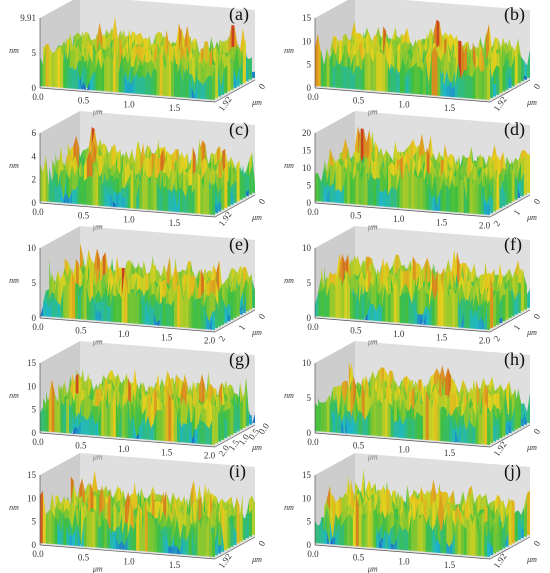 The width and height of the screenshot is (550, 573). What do you see at coordinates (496, 223) in the screenshot?
I see `y-tick-label: 2` at bounding box center [496, 223].